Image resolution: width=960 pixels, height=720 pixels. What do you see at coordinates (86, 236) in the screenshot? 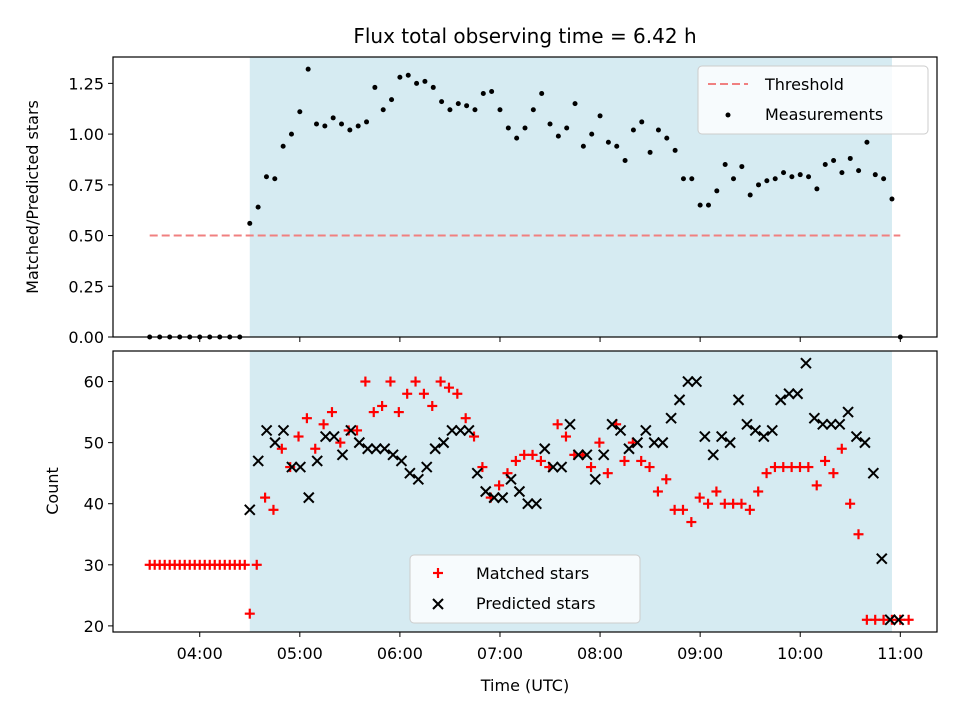
I see `ratio-y-tick-label: 0.50` at bounding box center [86, 236].